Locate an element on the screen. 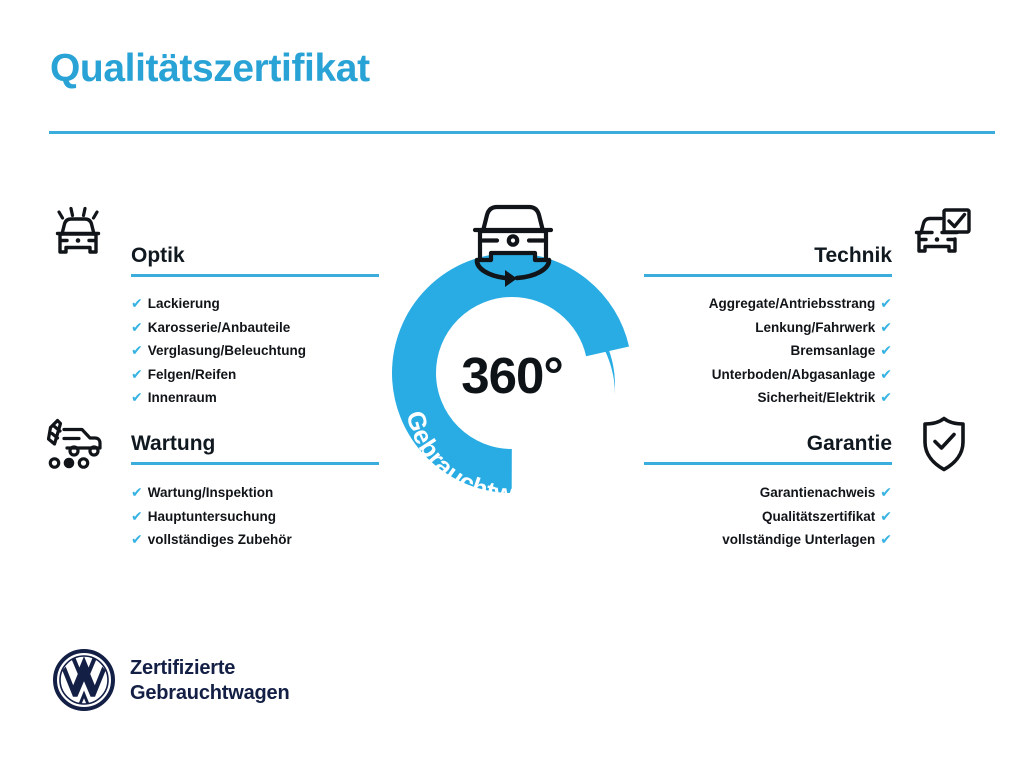 The width and height of the screenshot is (1024, 768). footer-logo-line1: Zertifizierte is located at coordinates (183, 668).